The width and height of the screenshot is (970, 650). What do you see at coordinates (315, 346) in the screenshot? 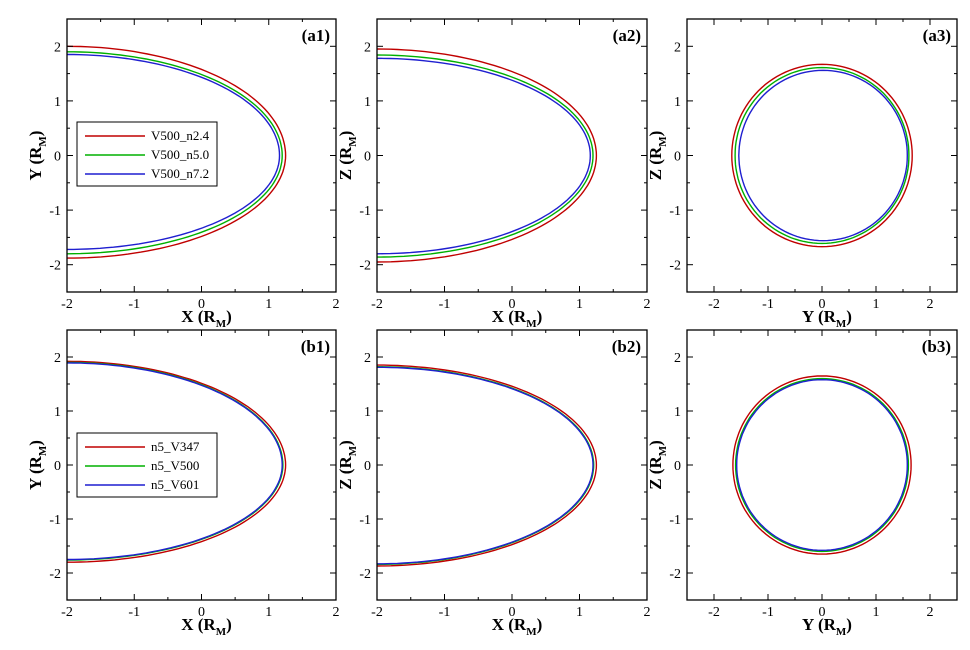
I see `panel-tag: (b1)` at bounding box center [315, 346].